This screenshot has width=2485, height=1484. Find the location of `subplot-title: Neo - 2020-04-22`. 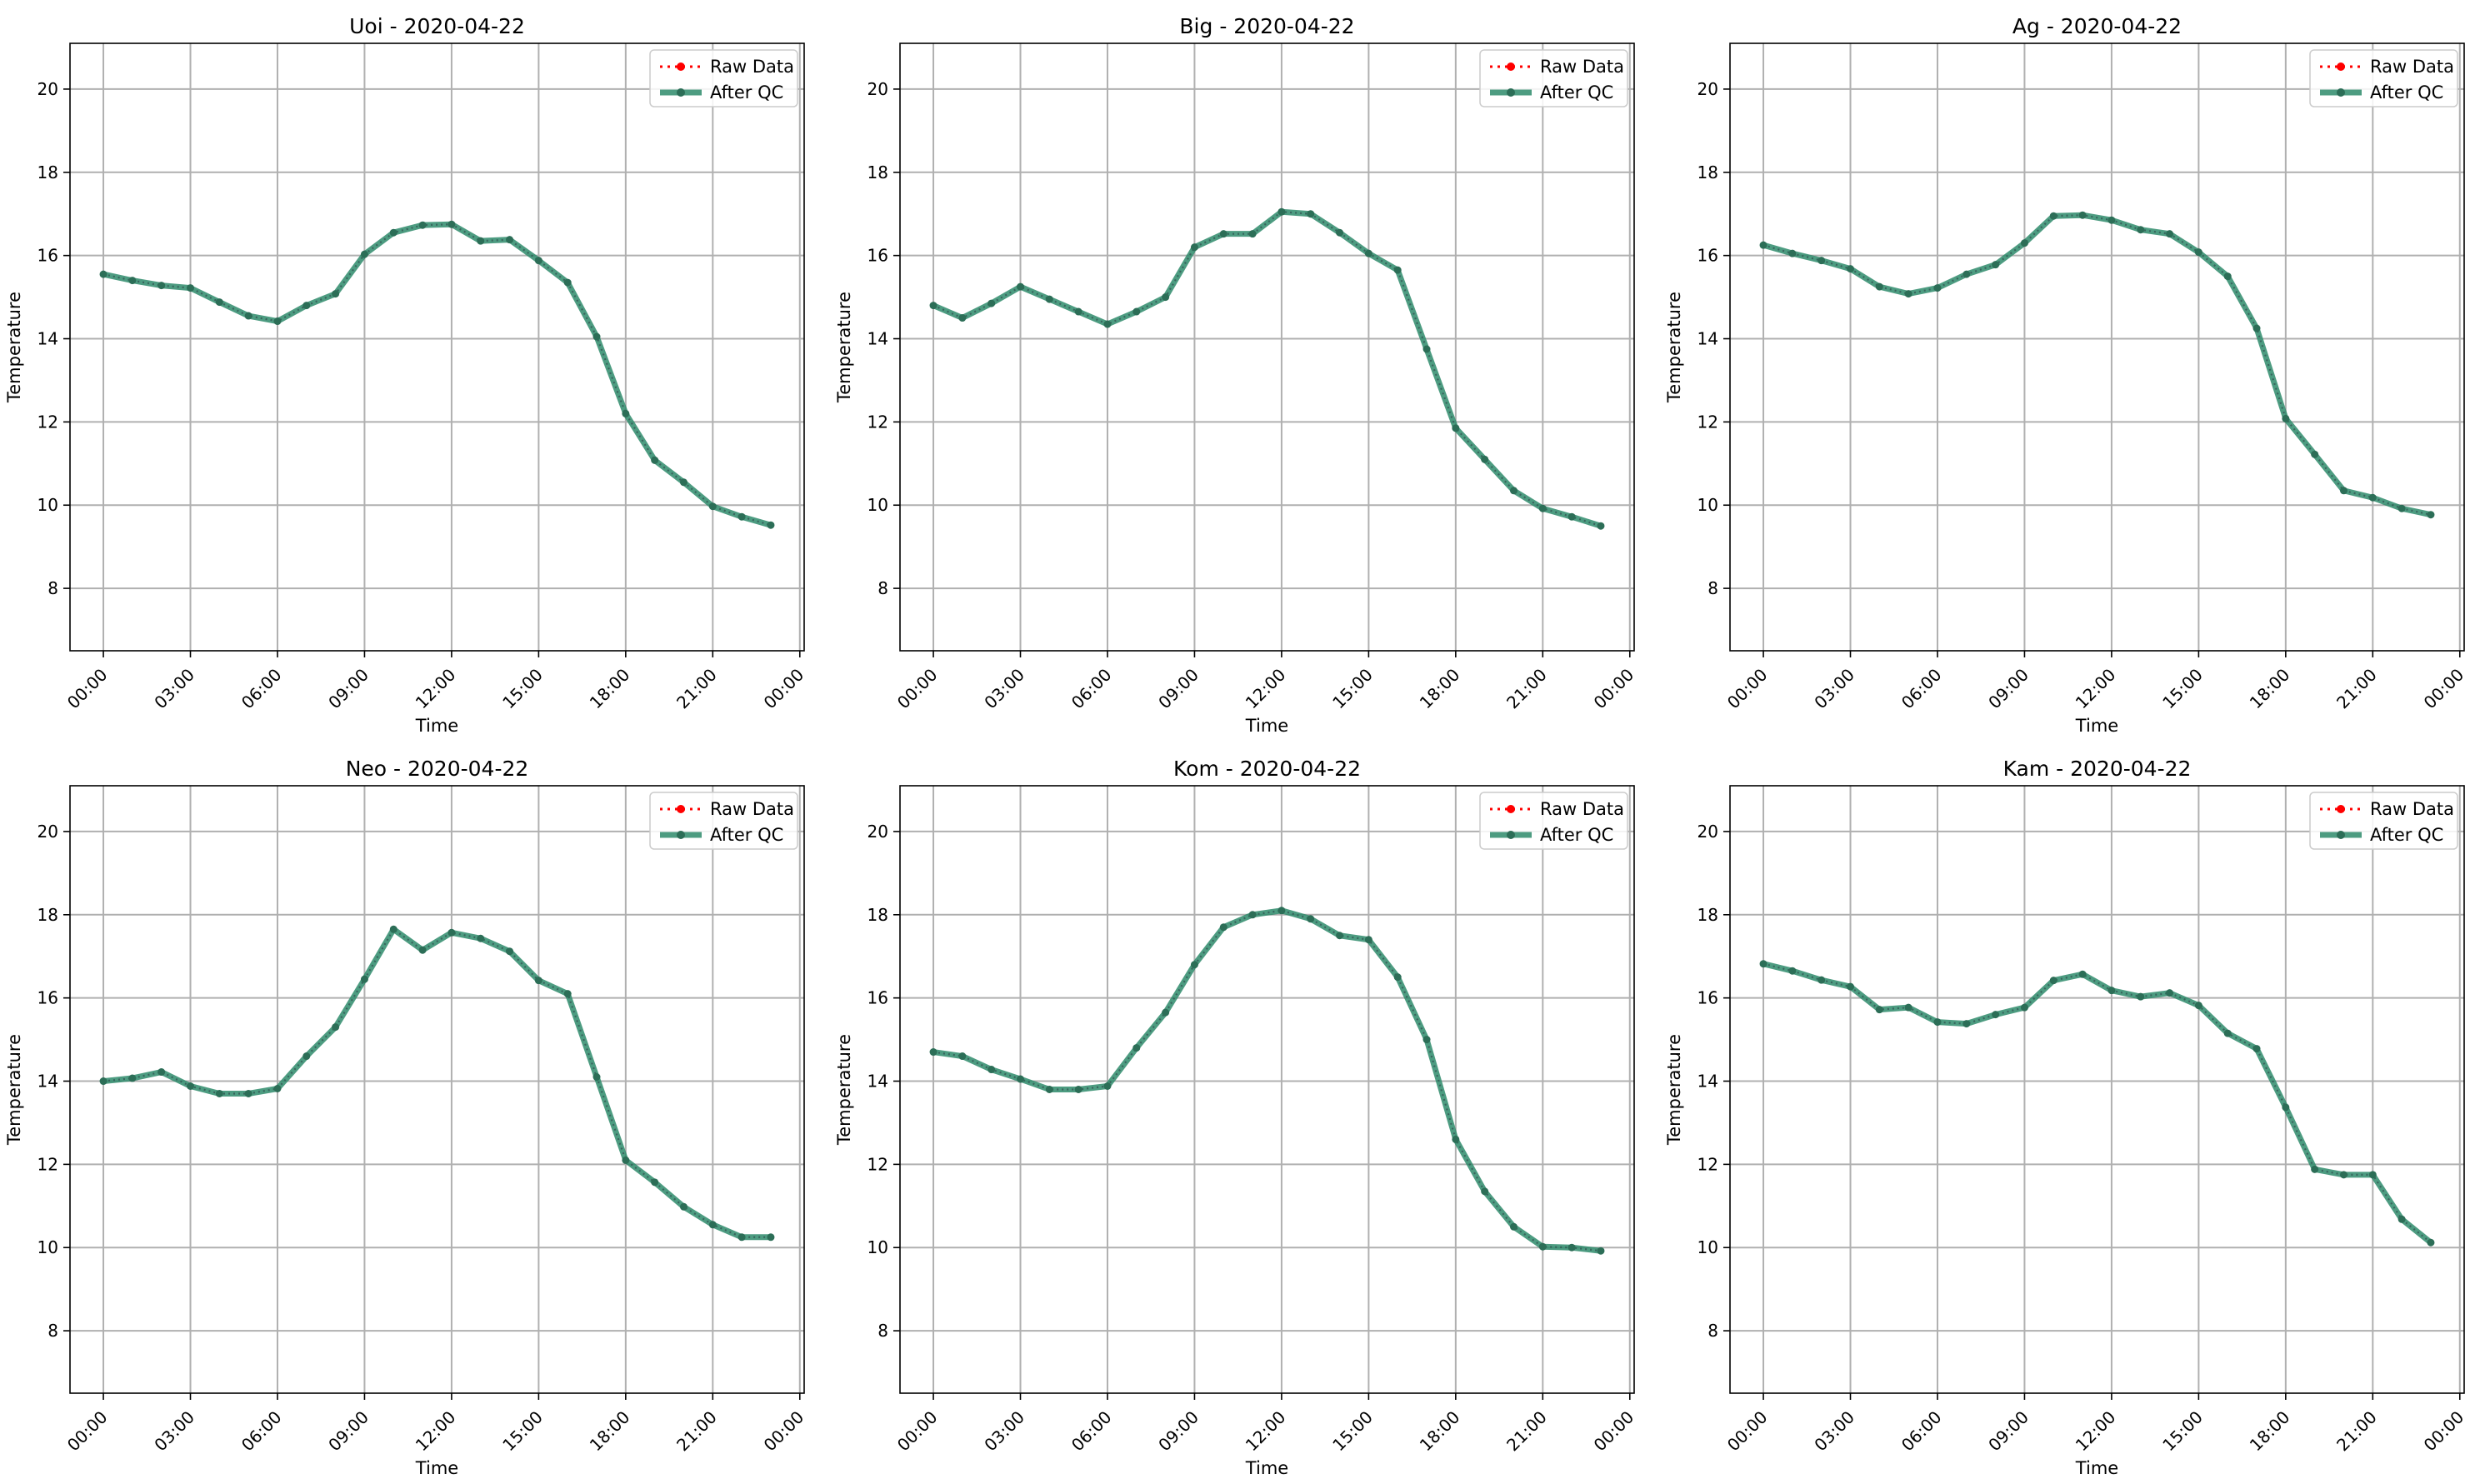

subplot-title: Neo - 2020-04-22 is located at coordinates (437, 769).